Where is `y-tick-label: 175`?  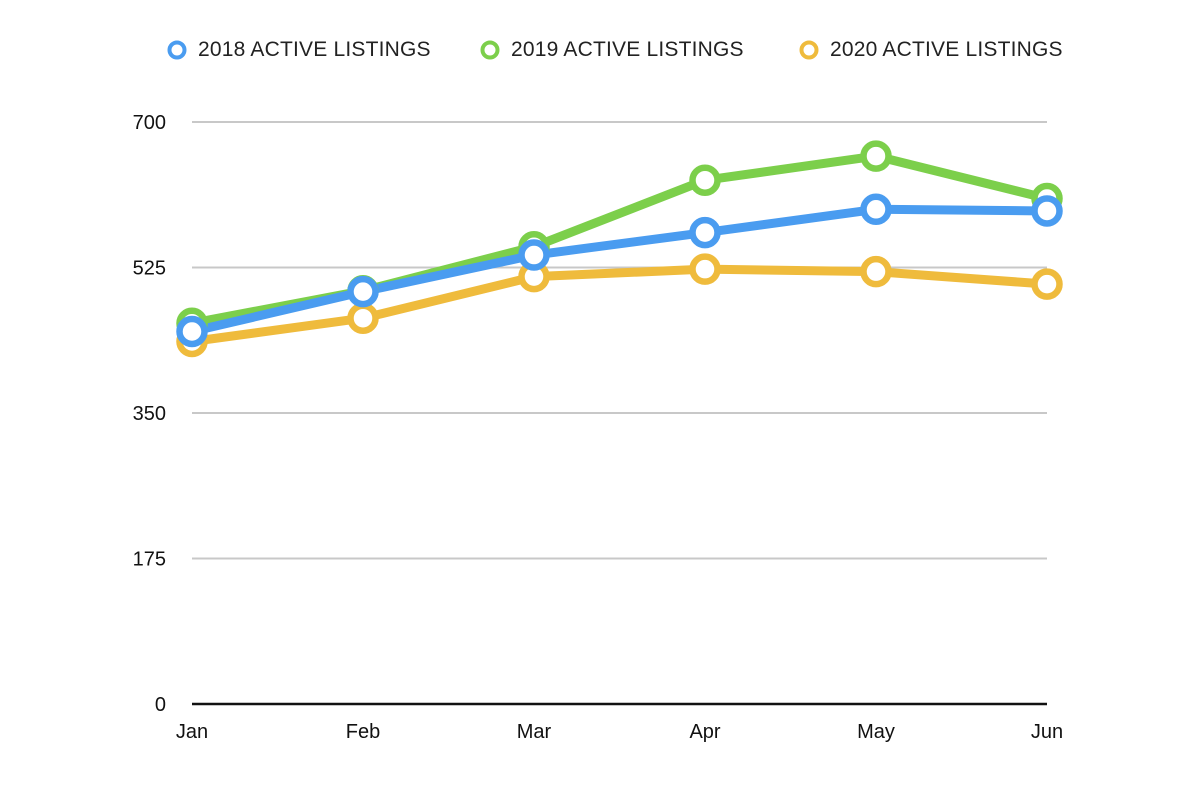
y-tick-label: 175 is located at coordinates (149, 560).